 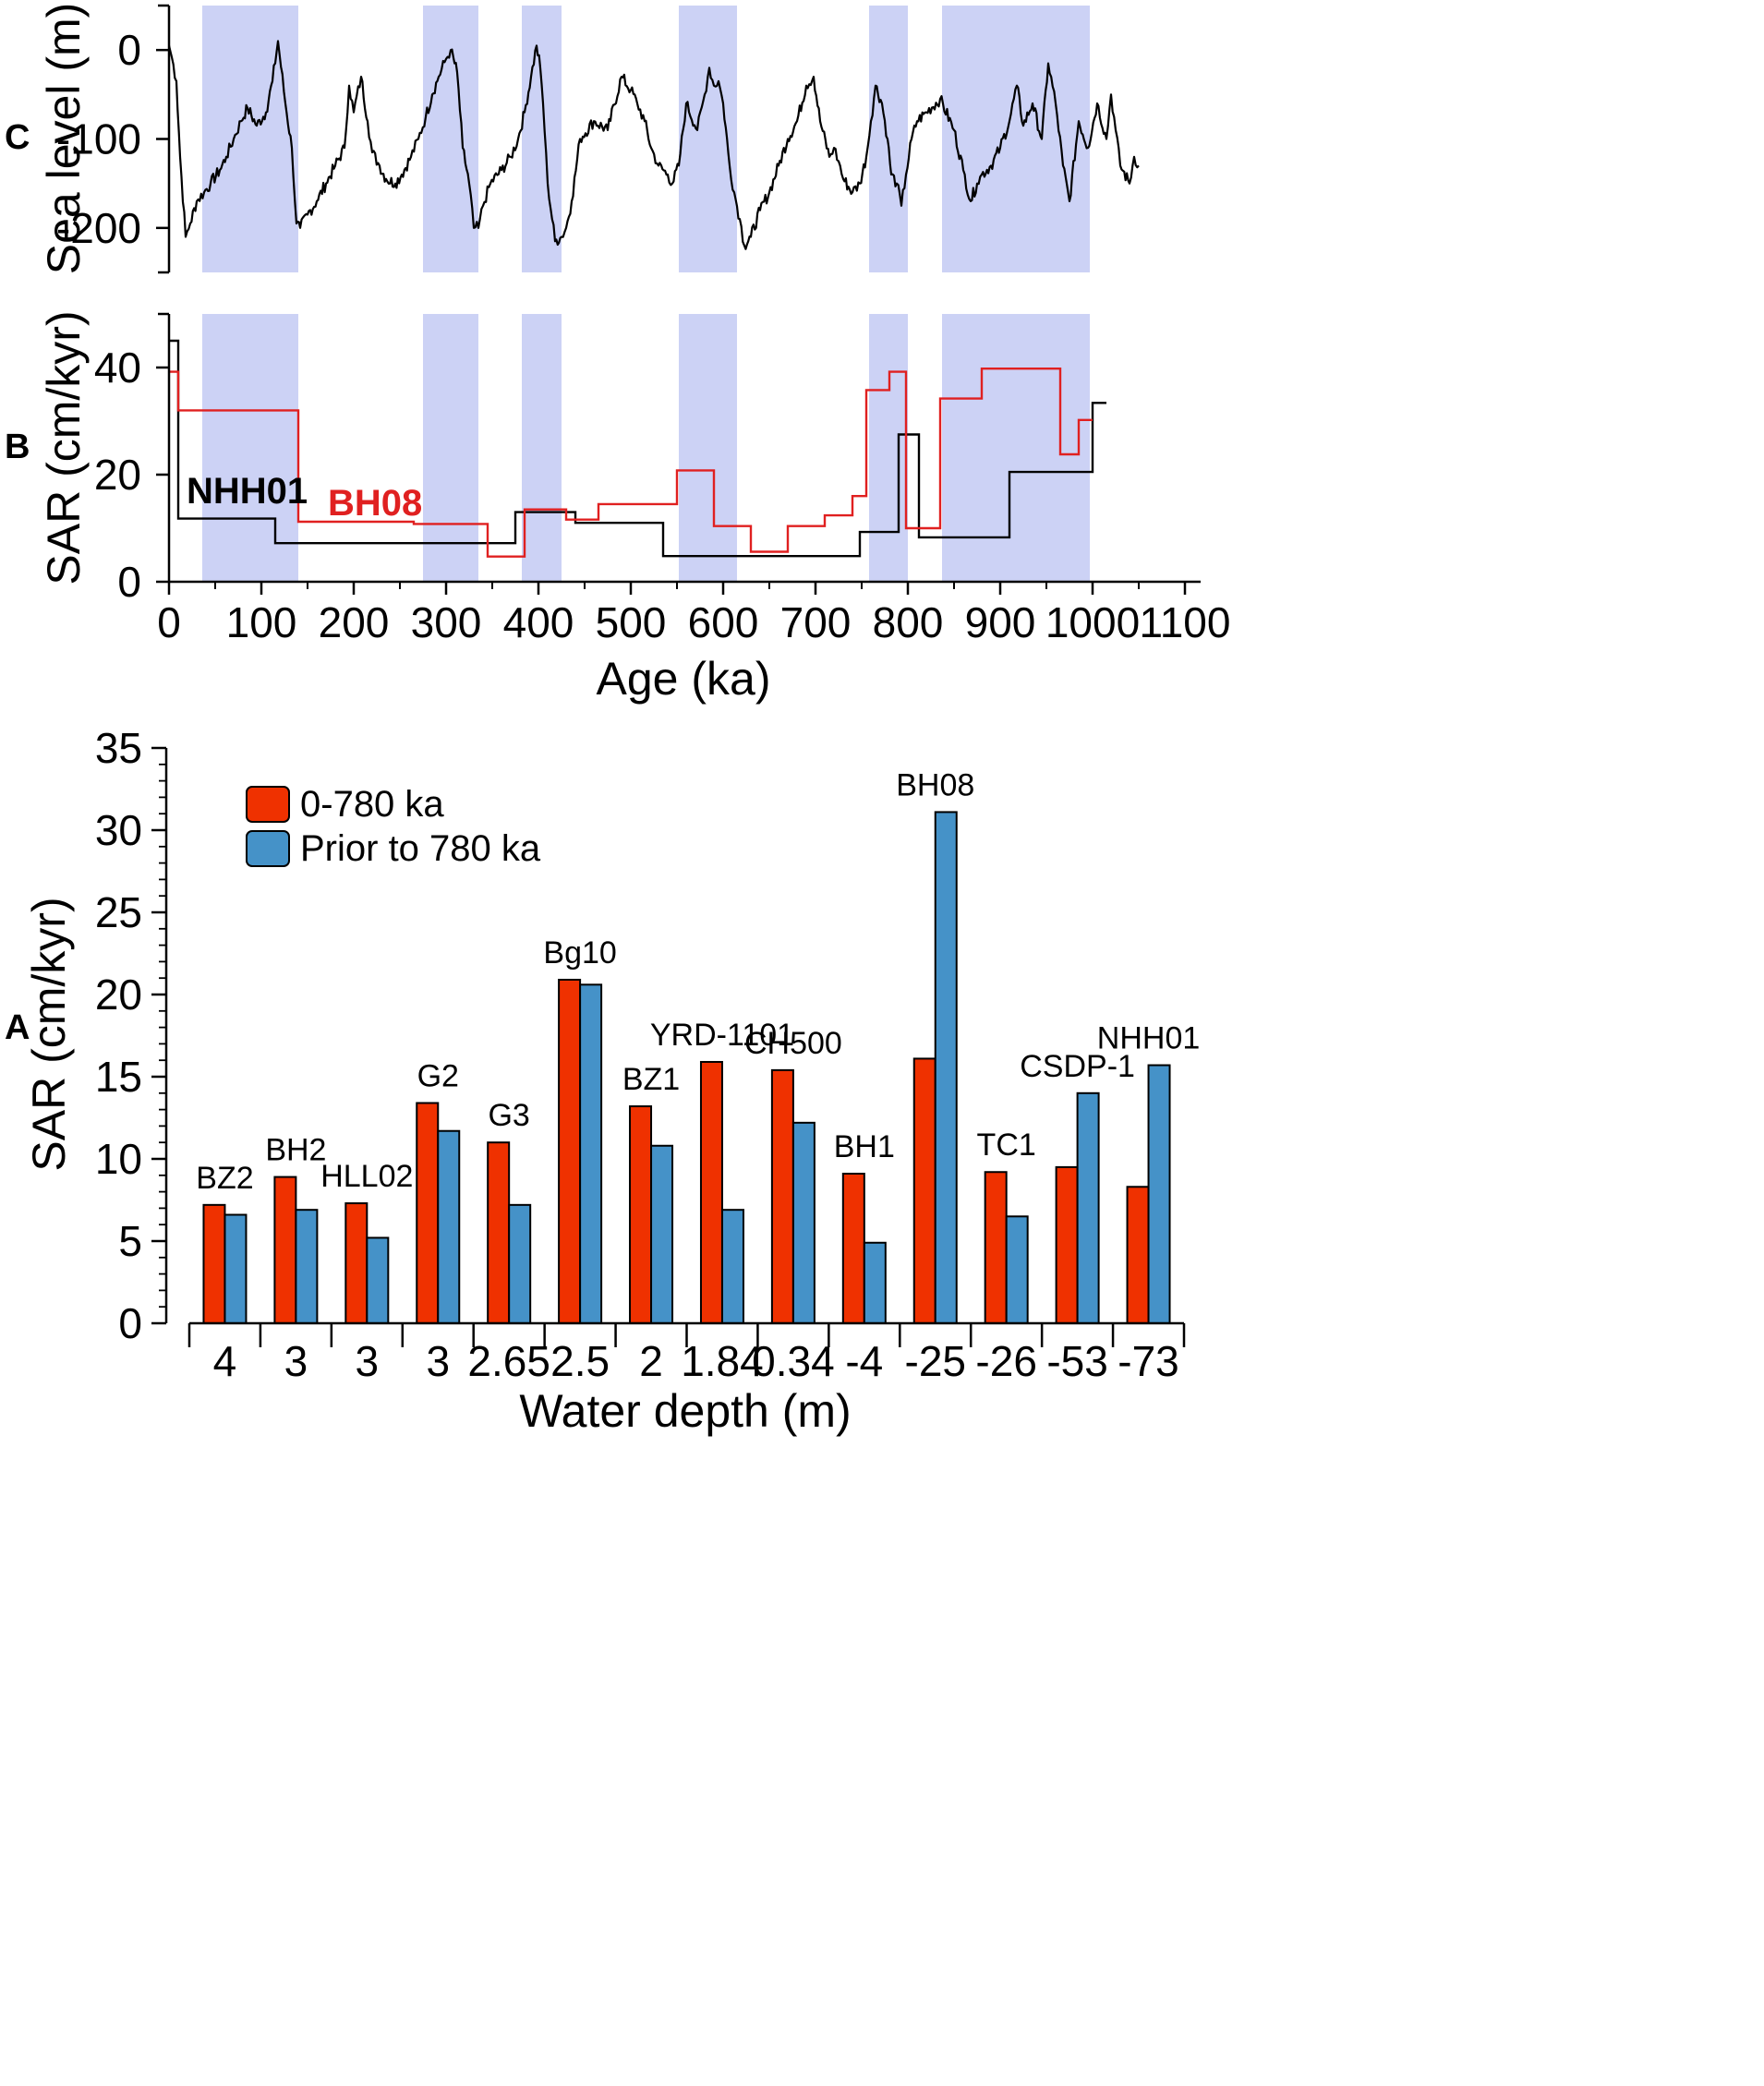 I want to click on site-label-7: YRD-1101, so click(x=722, y=1035).